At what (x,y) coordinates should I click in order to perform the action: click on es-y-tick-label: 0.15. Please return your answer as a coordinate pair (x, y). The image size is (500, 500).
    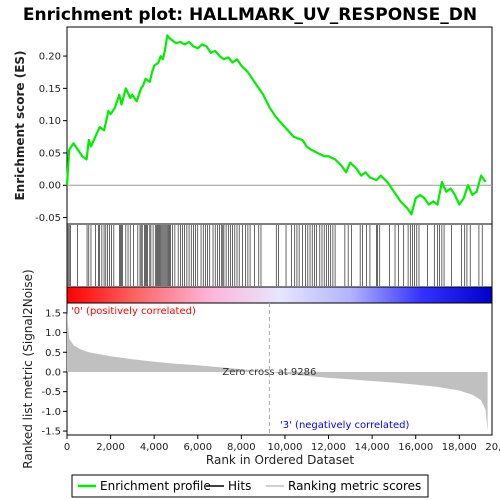
    Looking at the image, I should click on (50, 89).